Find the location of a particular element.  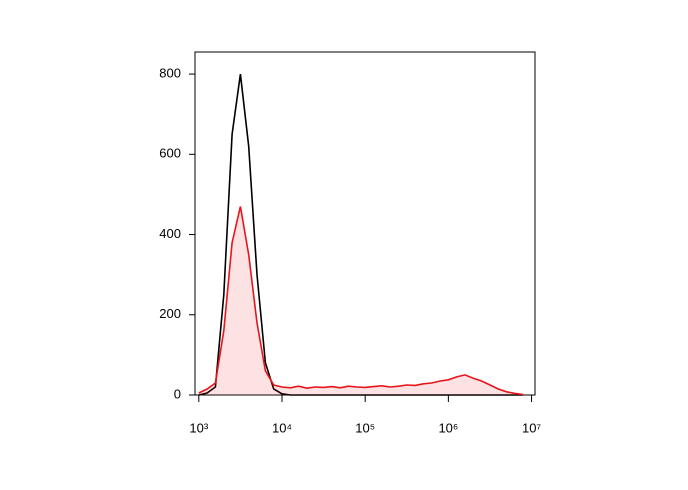

y-tick-label: 400 is located at coordinates (170, 233).